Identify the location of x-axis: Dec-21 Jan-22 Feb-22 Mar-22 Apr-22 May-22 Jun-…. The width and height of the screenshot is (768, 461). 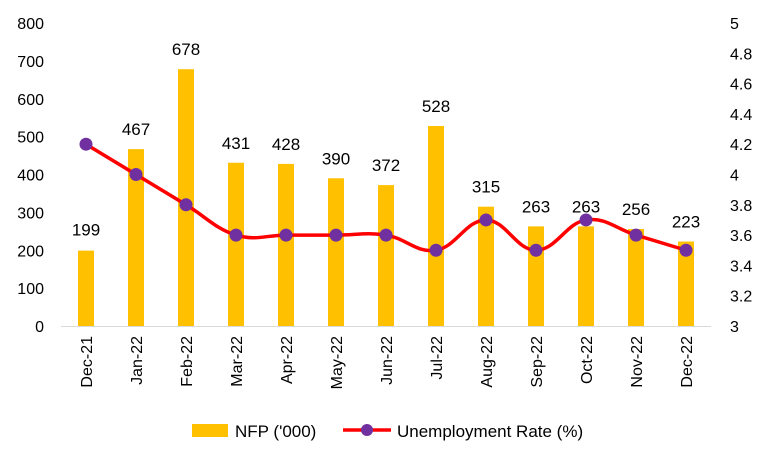
(386, 357).